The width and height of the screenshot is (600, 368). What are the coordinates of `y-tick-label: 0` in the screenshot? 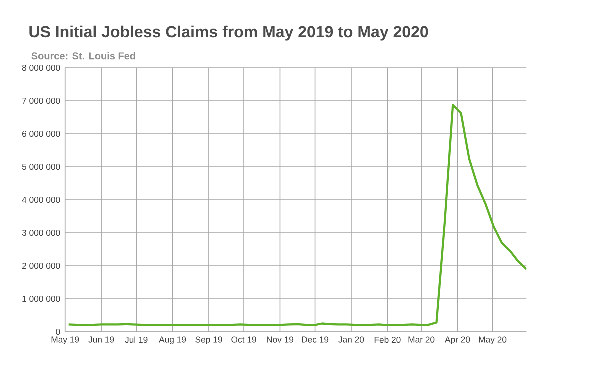 It's located at (58, 332).